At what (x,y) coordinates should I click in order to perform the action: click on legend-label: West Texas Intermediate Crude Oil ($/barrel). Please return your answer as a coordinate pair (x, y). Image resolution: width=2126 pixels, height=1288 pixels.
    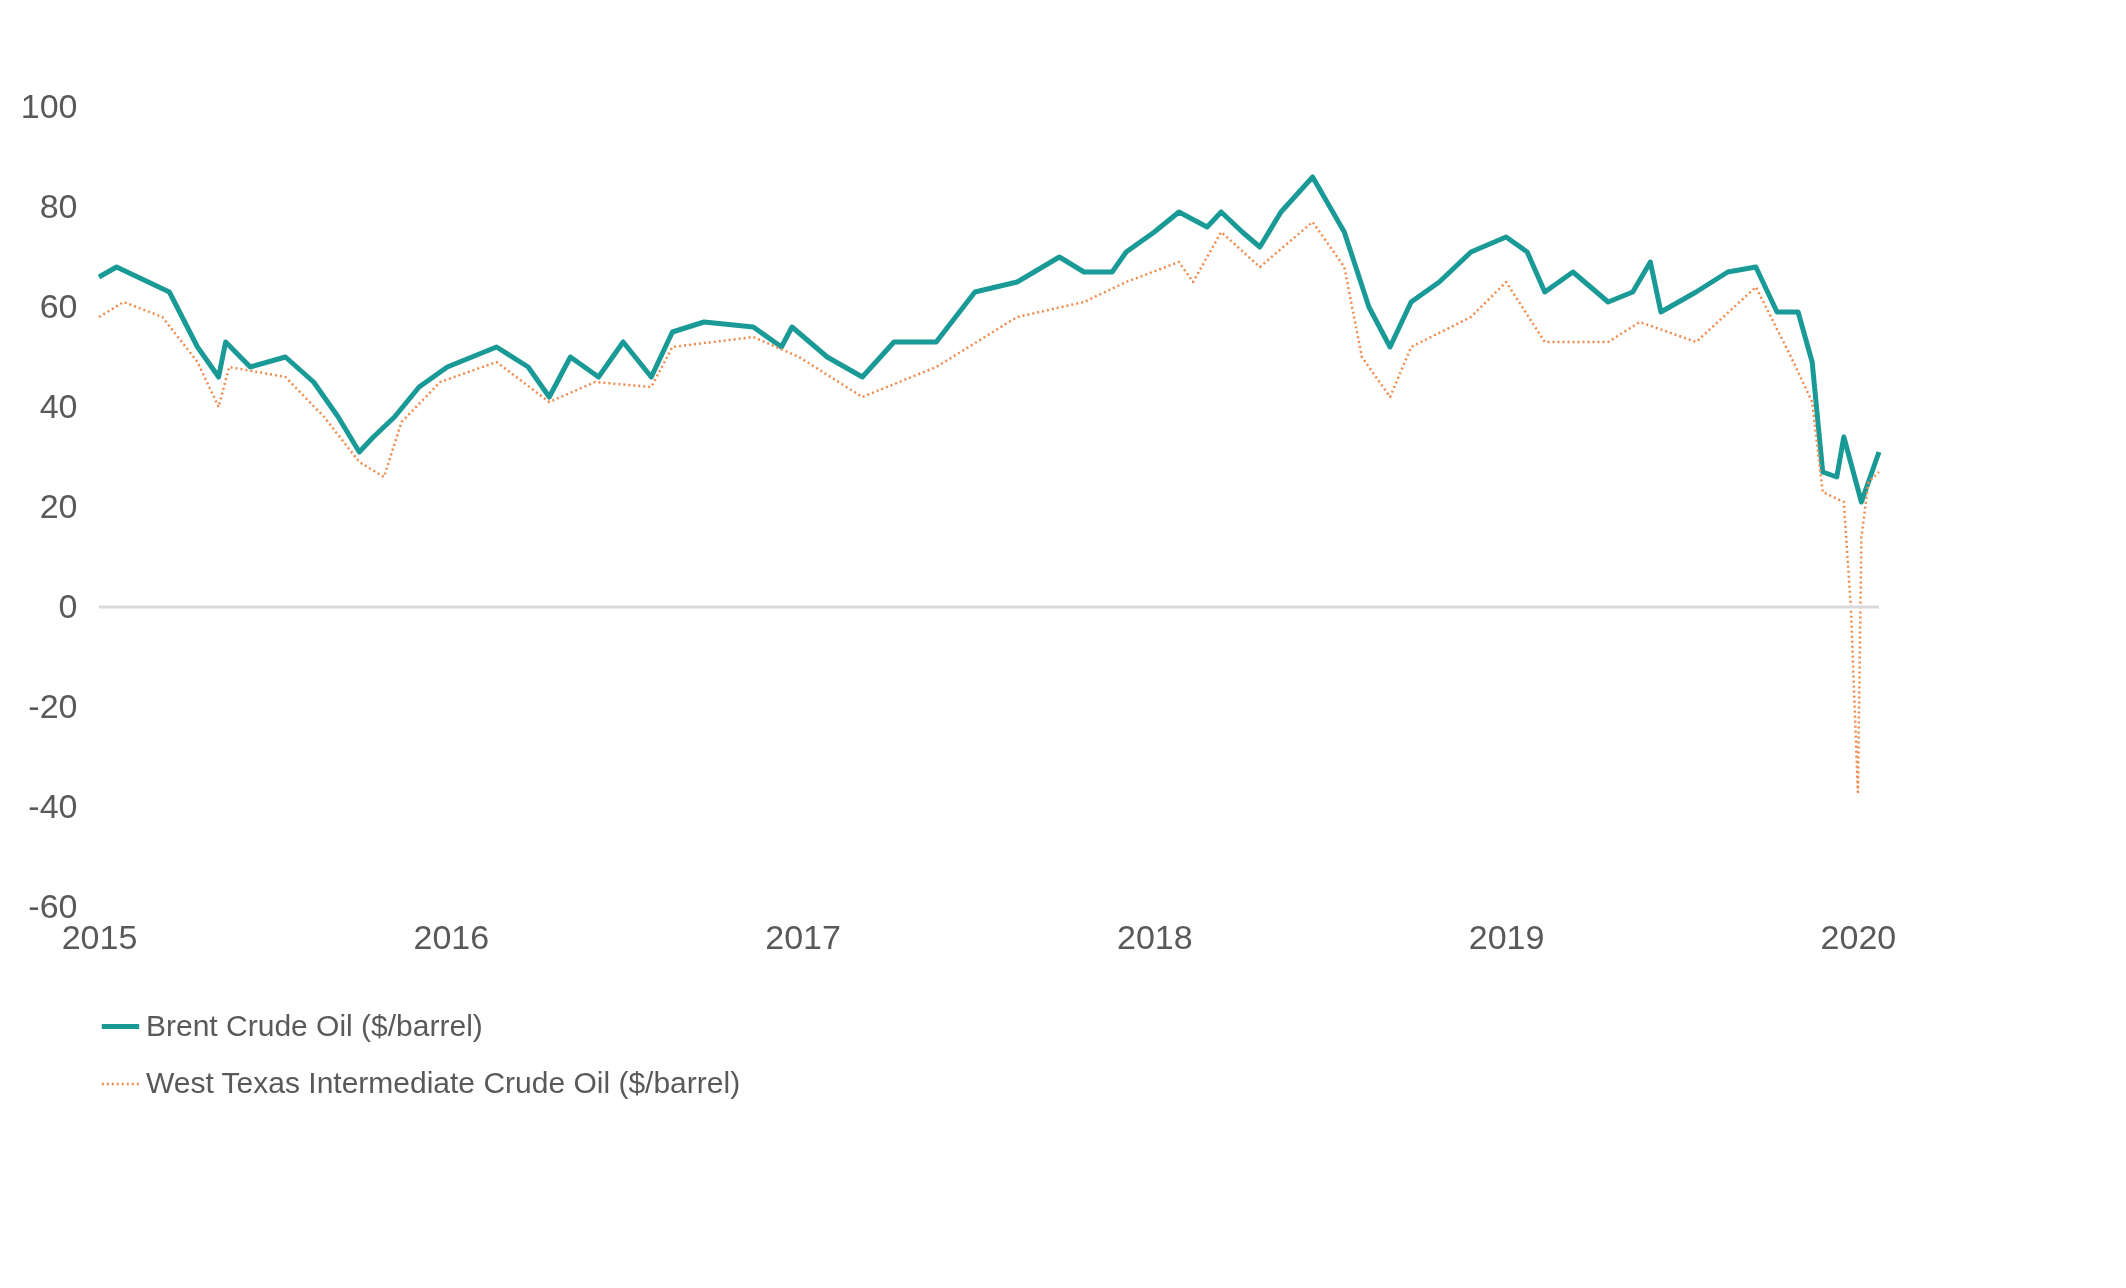
    Looking at the image, I should click on (443, 1082).